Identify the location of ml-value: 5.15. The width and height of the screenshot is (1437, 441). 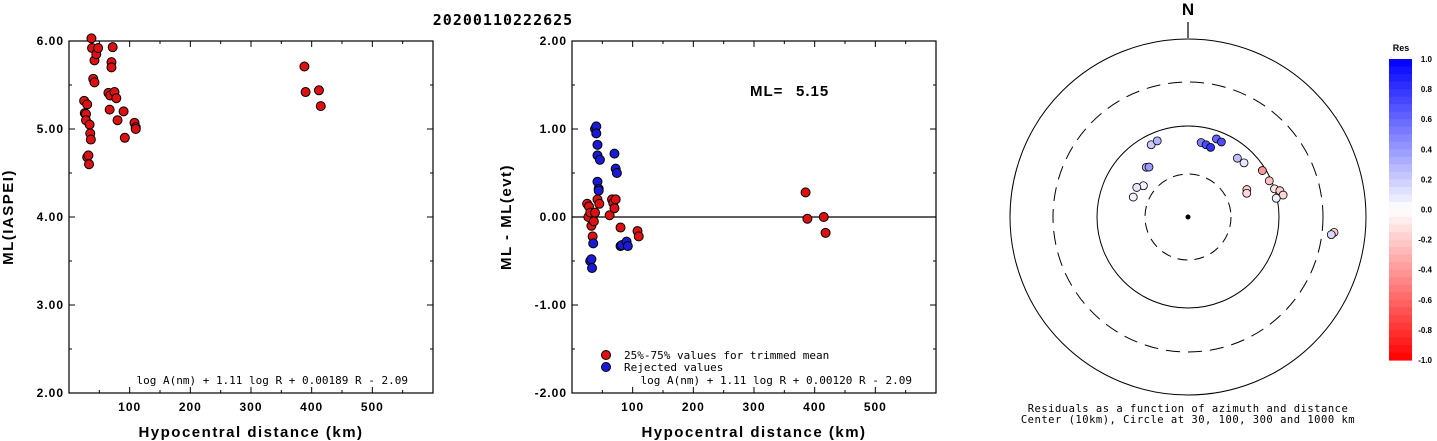
(812, 91).